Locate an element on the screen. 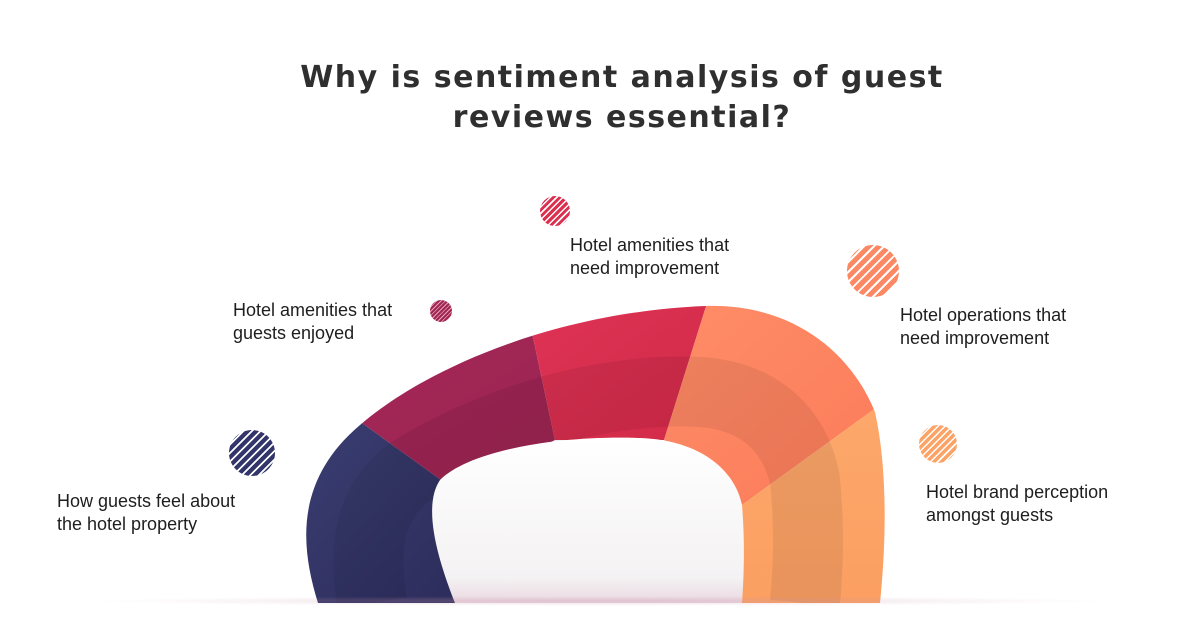 The width and height of the screenshot is (1200, 628). label-amenities-improve: Hotel amenities that need improvement is located at coordinates (650, 256).